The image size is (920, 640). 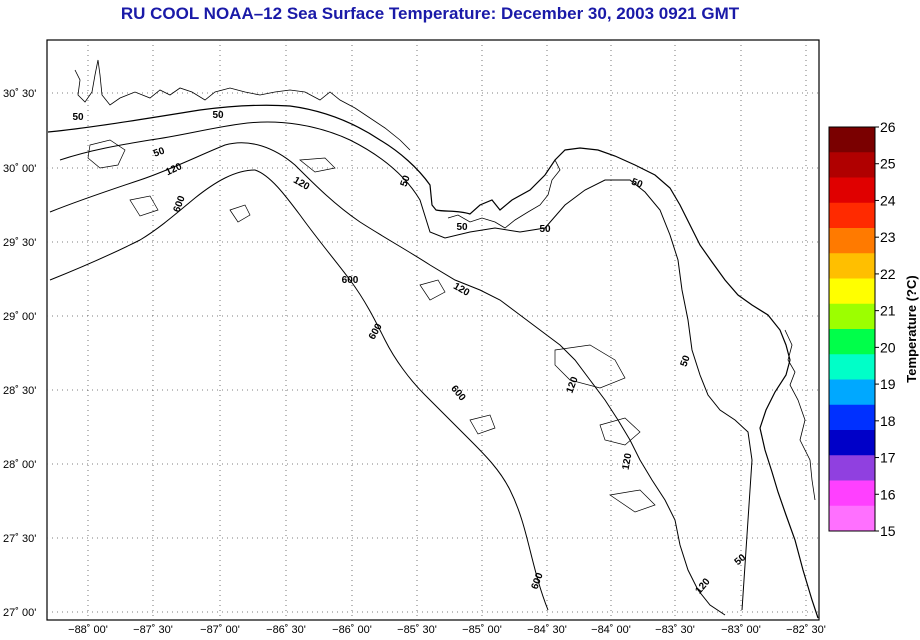 What do you see at coordinates (806, 630) in the screenshot?
I see `lon-label: −82˚ 30'` at bounding box center [806, 630].